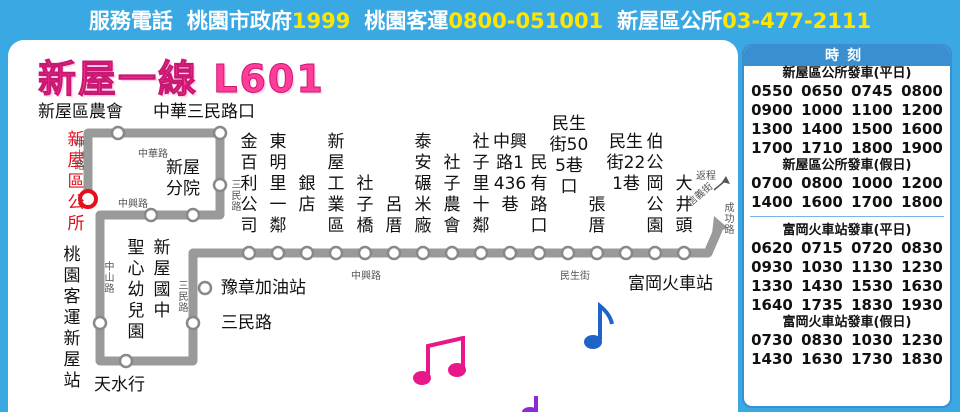 The width and height of the screenshot is (960, 412). I want to click on departure-time: 1710, so click(822, 148).